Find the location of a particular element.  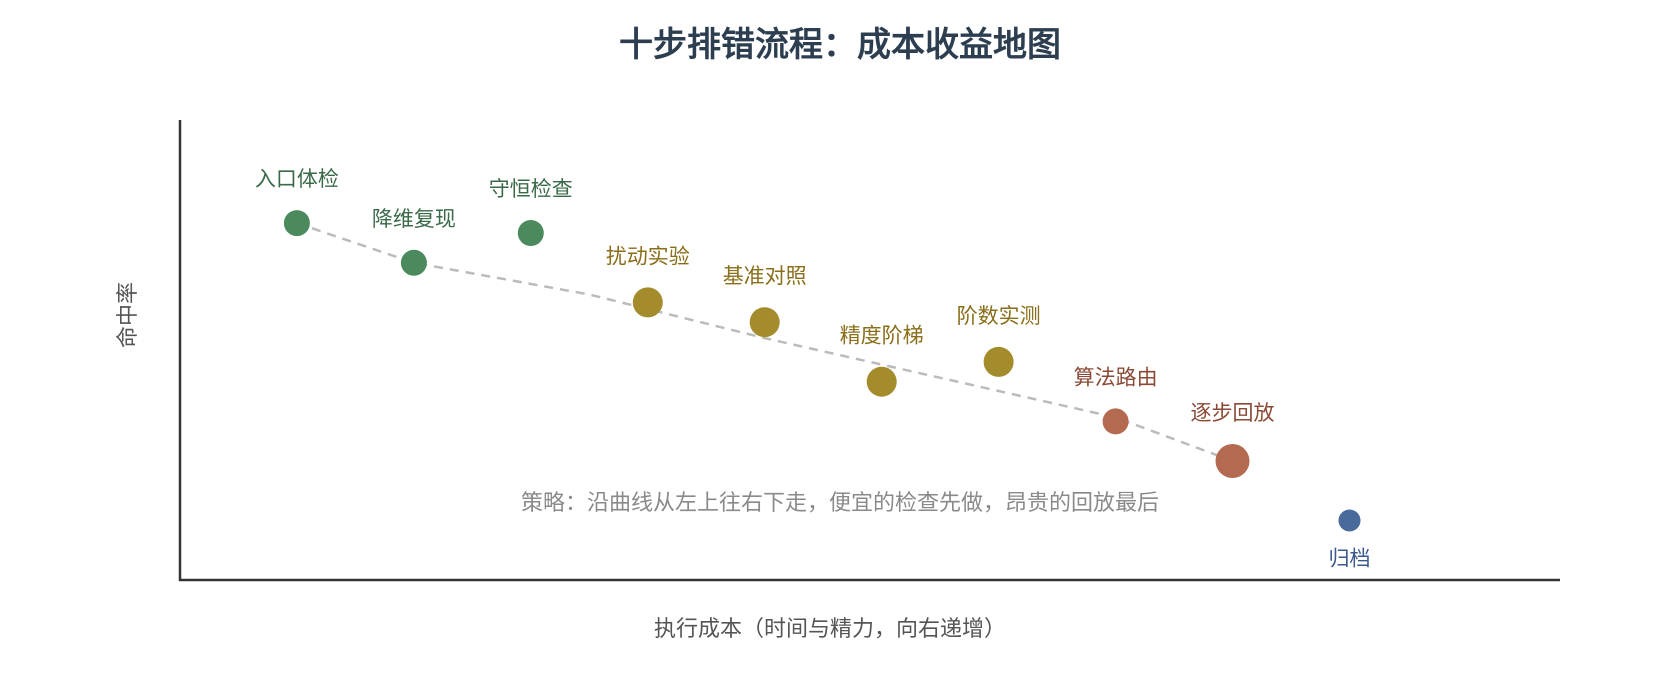

data-label-1: 入口体检 is located at coordinates (297, 179).